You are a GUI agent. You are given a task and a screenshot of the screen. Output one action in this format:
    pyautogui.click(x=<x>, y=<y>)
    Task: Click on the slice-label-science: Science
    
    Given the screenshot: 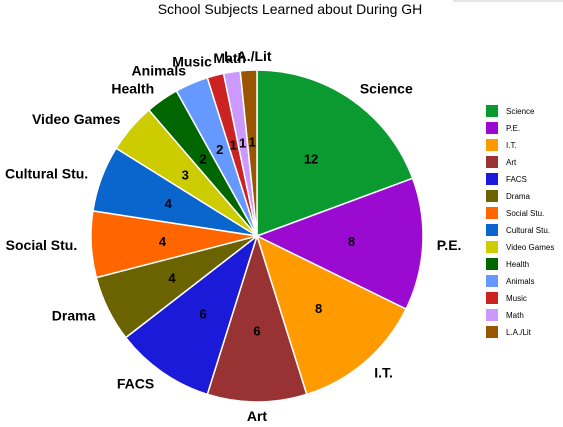 What is the action you would take?
    pyautogui.click(x=386, y=88)
    